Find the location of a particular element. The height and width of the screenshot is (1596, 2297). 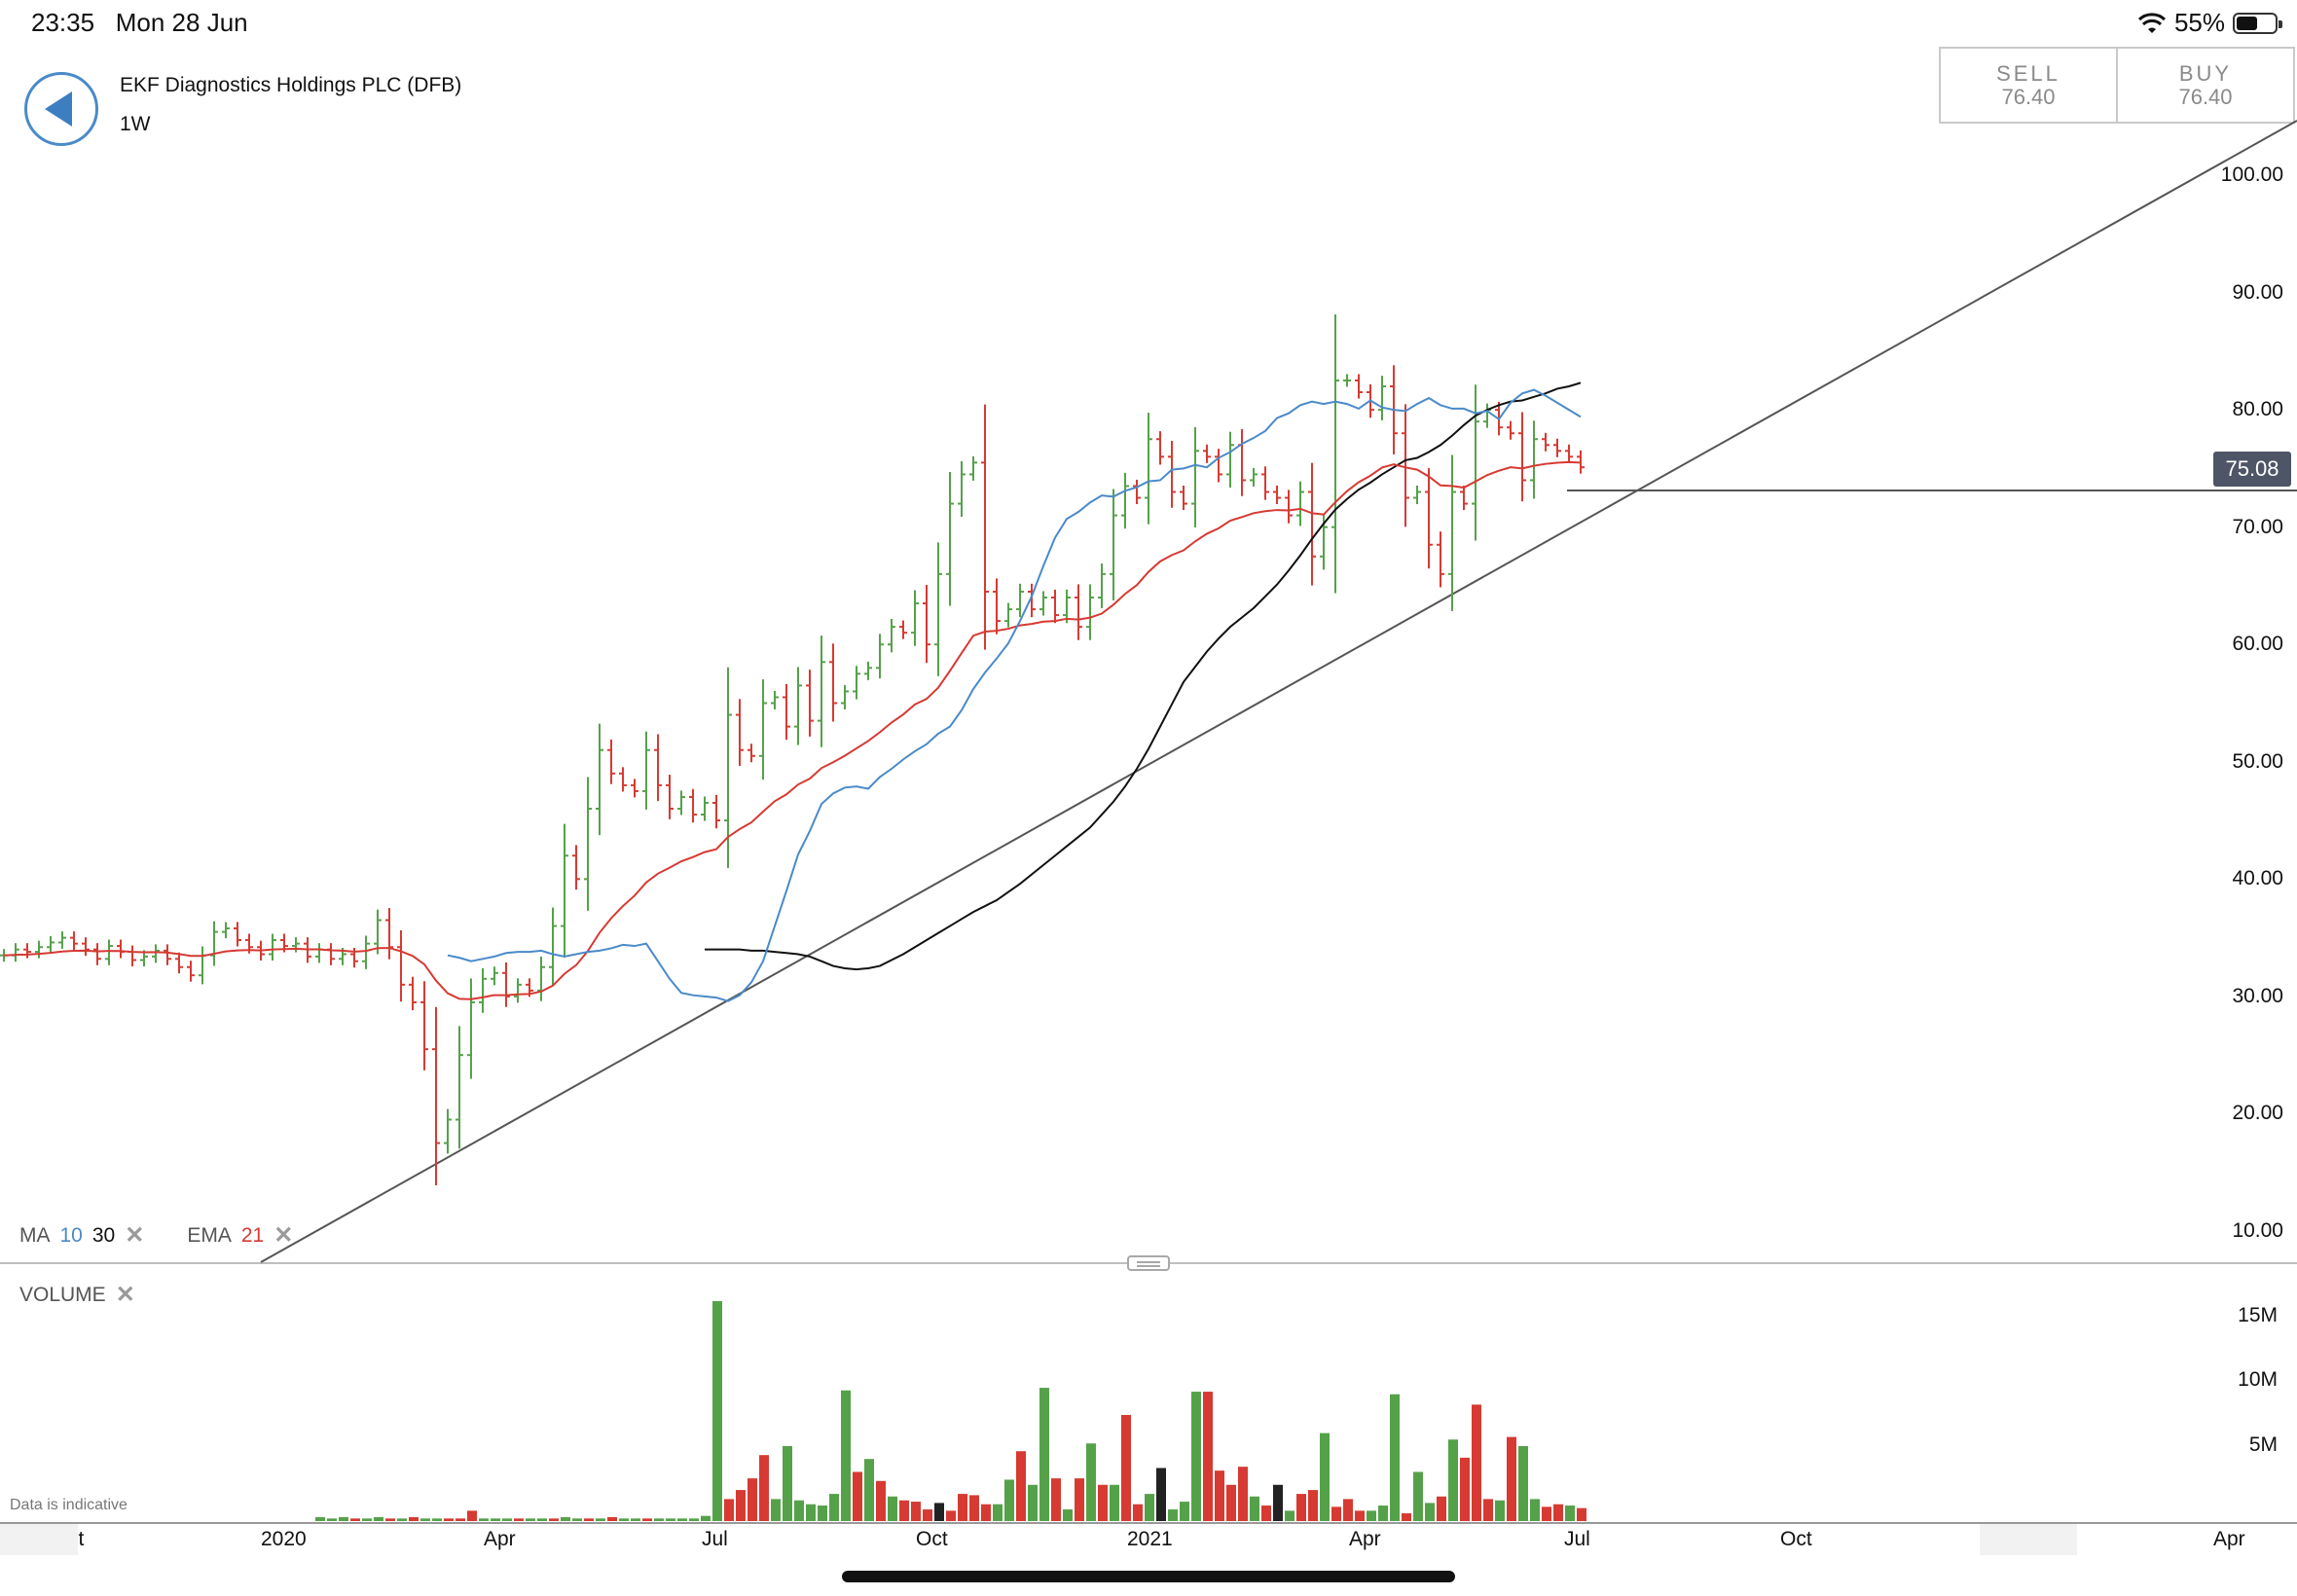

x-axis-label: 2021 is located at coordinates (1150, 1539).